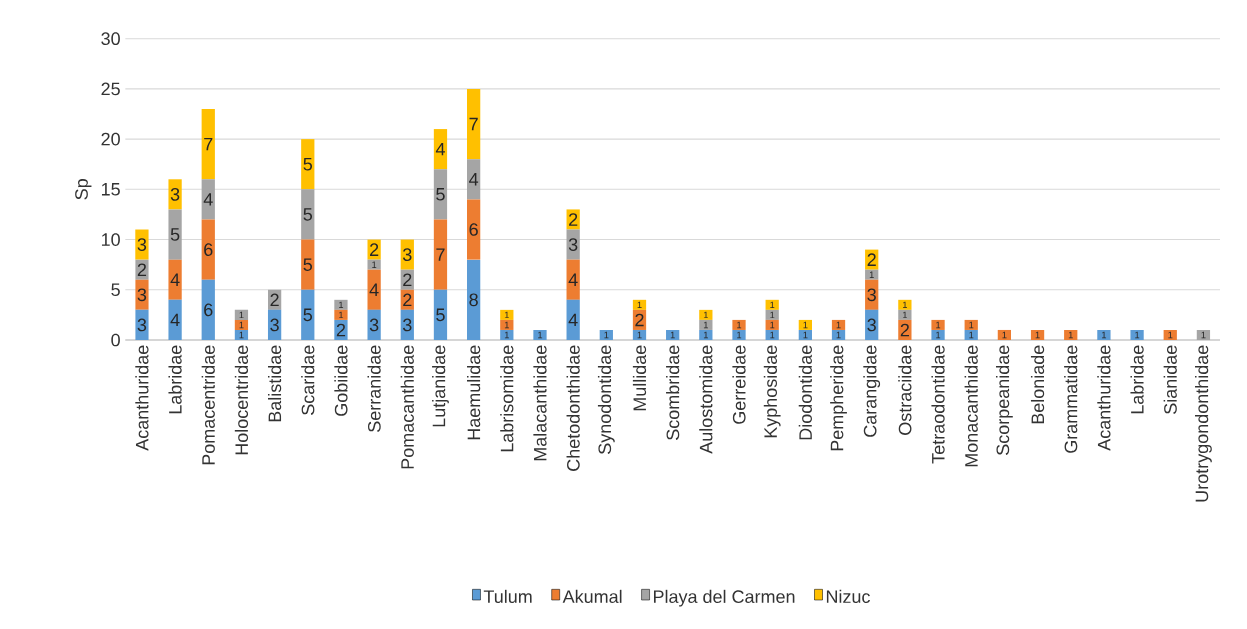 The width and height of the screenshot is (1247, 629). I want to click on x-tick-label: Chetodonthidae, so click(573, 408).